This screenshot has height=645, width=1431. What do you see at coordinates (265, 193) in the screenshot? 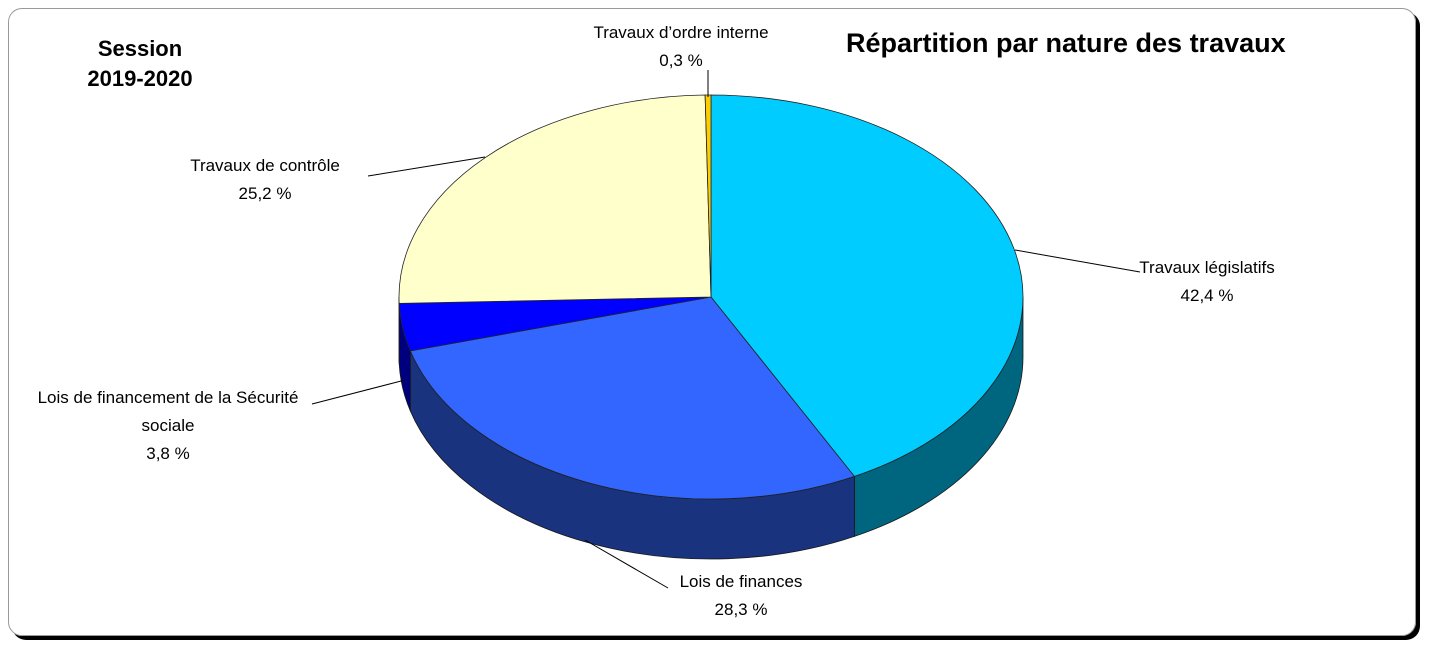
I see `label-value: 25,2 %` at bounding box center [265, 193].